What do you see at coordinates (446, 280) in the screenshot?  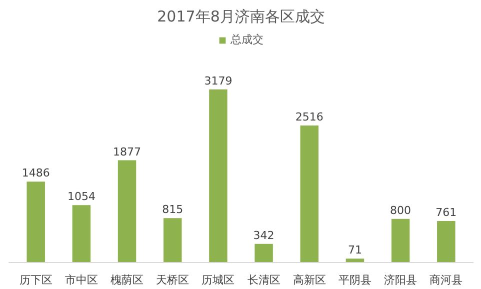 I see `x-tick-label: 商河县` at bounding box center [446, 280].